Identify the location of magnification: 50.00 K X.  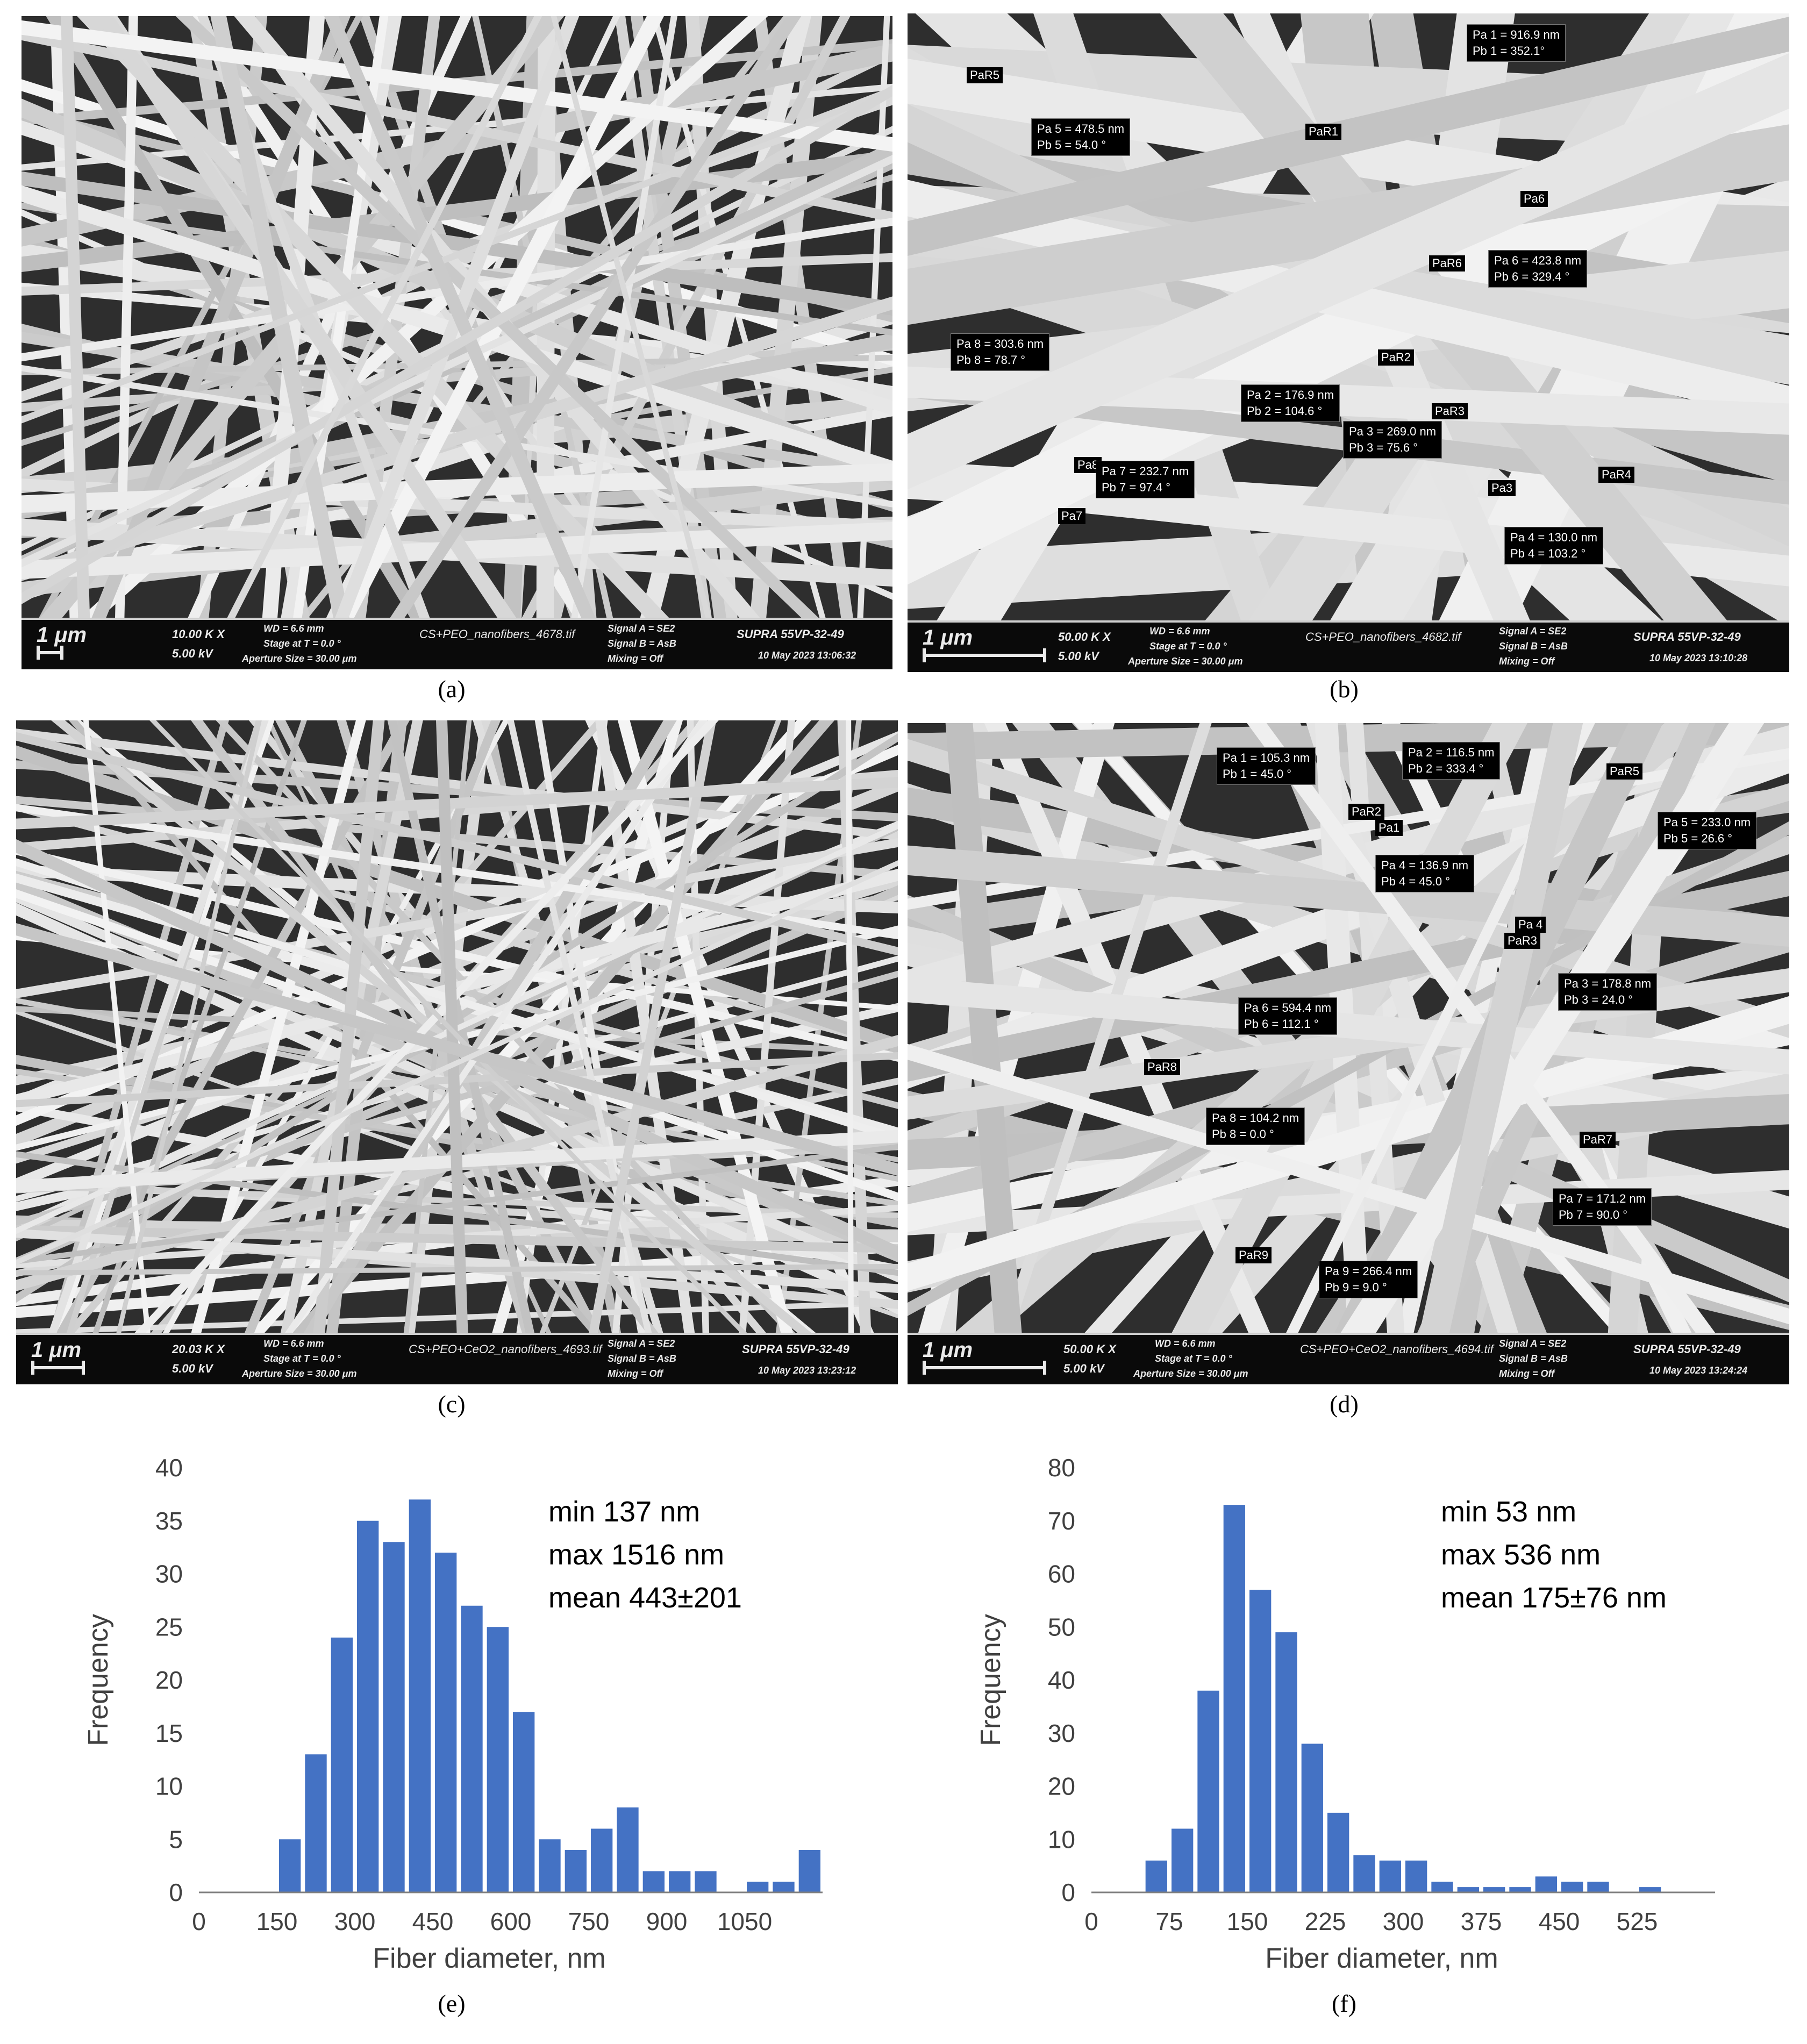
(1084, 637).